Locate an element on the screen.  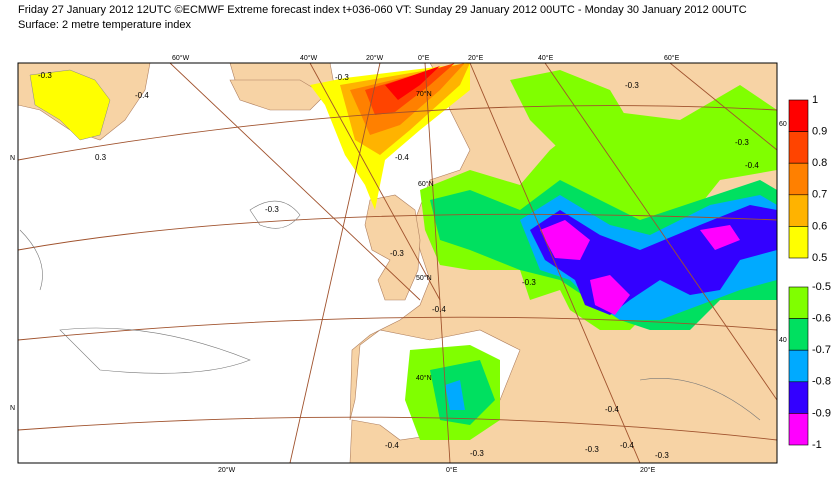
lon-label: 40°E is located at coordinates (546, 58).